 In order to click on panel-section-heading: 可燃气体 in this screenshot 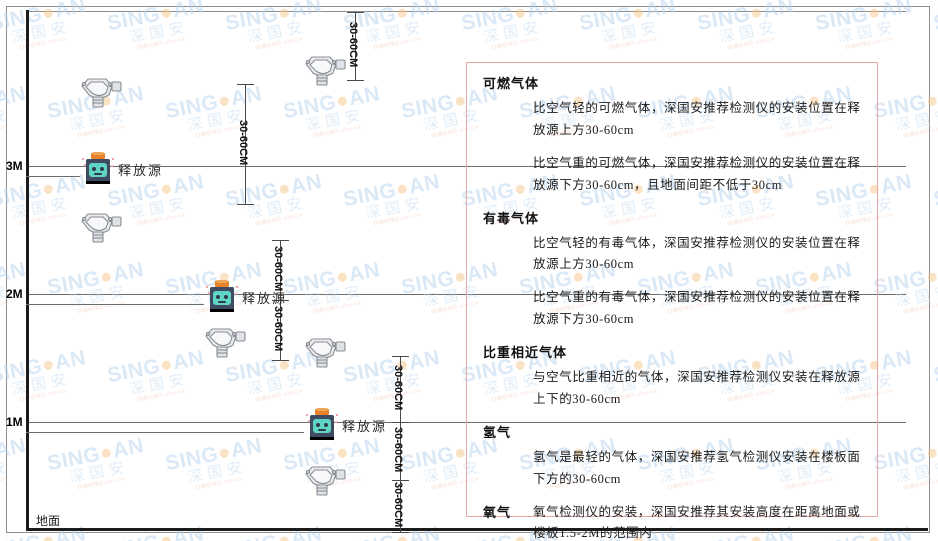, I will do `click(511, 83)`.